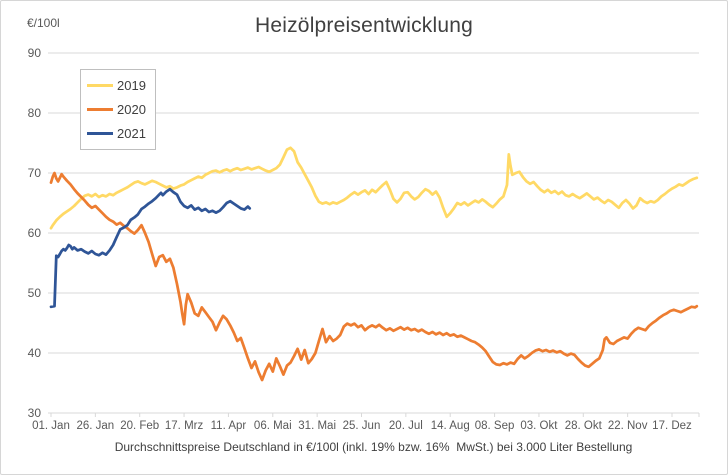 This screenshot has width=728, height=475. I want to click on legend-item-2019: 2019, so click(121, 85).